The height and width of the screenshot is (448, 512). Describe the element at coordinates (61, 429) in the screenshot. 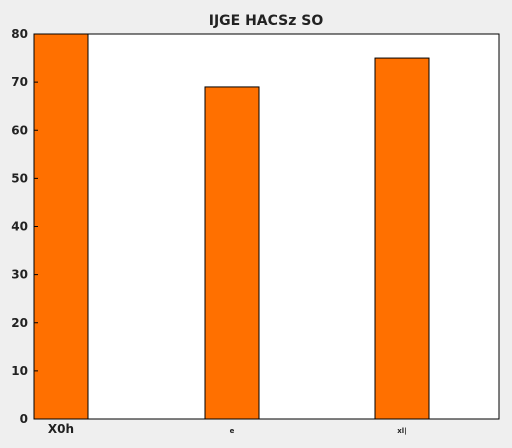

I see `x-tick-label: X0h` at that location.